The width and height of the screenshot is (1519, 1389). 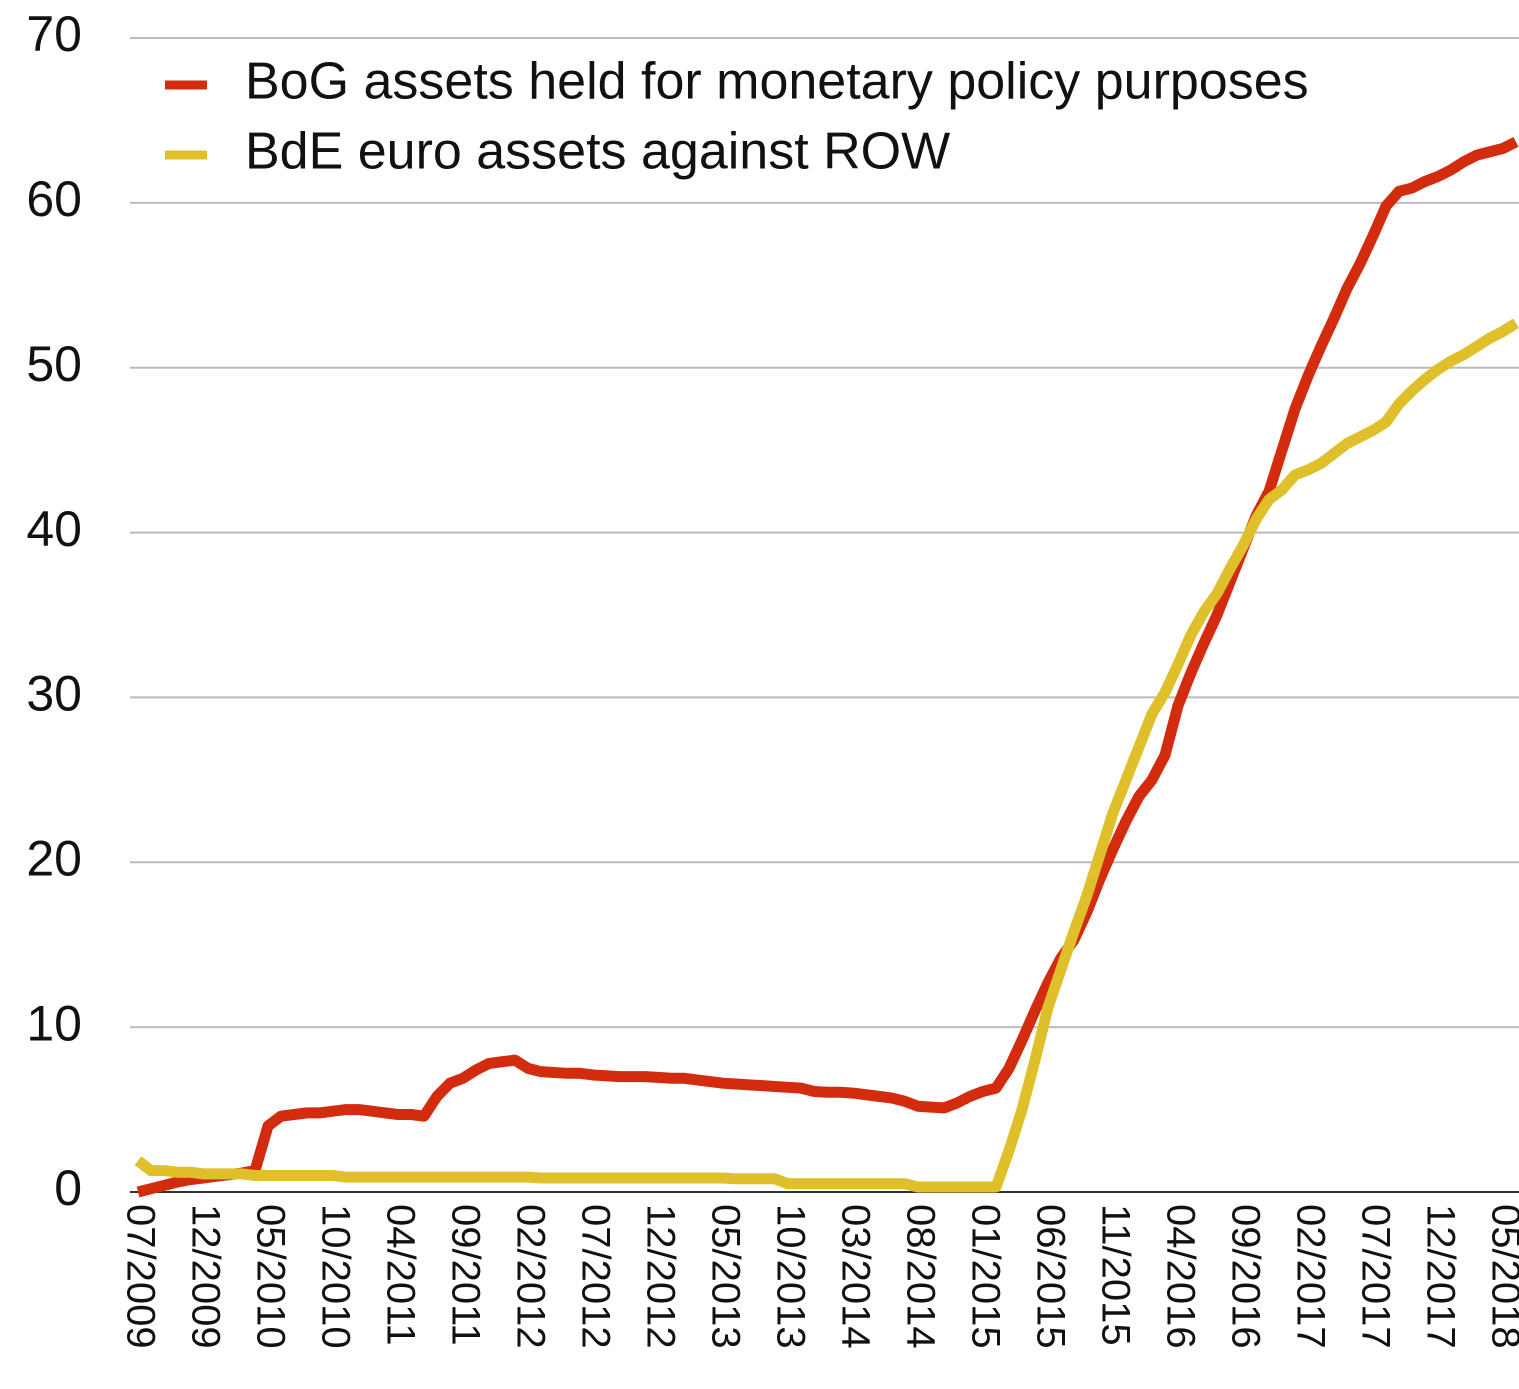 I want to click on y-tick-label: 40, so click(x=54, y=529).